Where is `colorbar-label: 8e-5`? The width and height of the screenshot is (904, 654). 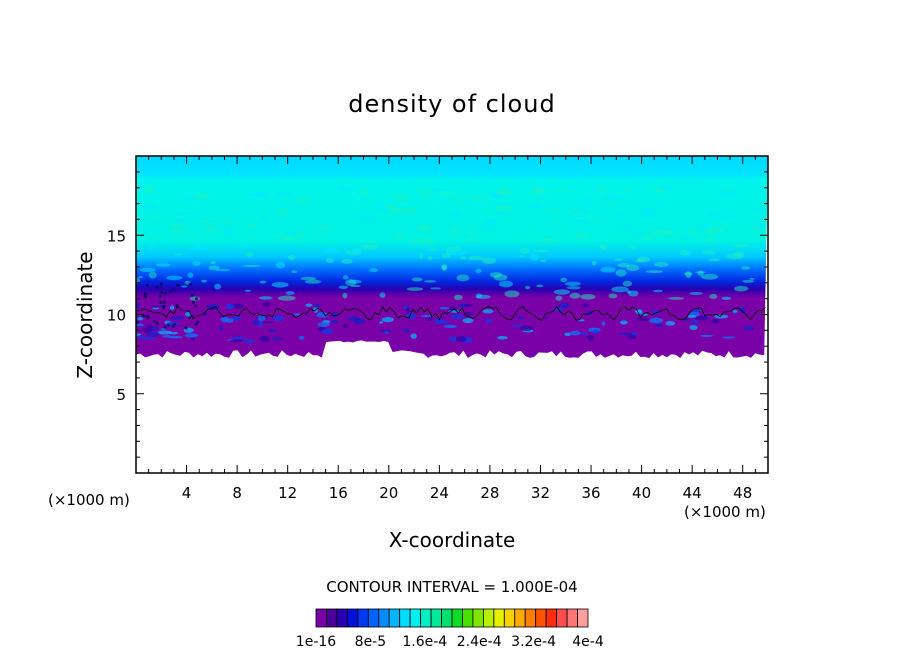 colorbar-label: 8e-5 is located at coordinates (370, 642).